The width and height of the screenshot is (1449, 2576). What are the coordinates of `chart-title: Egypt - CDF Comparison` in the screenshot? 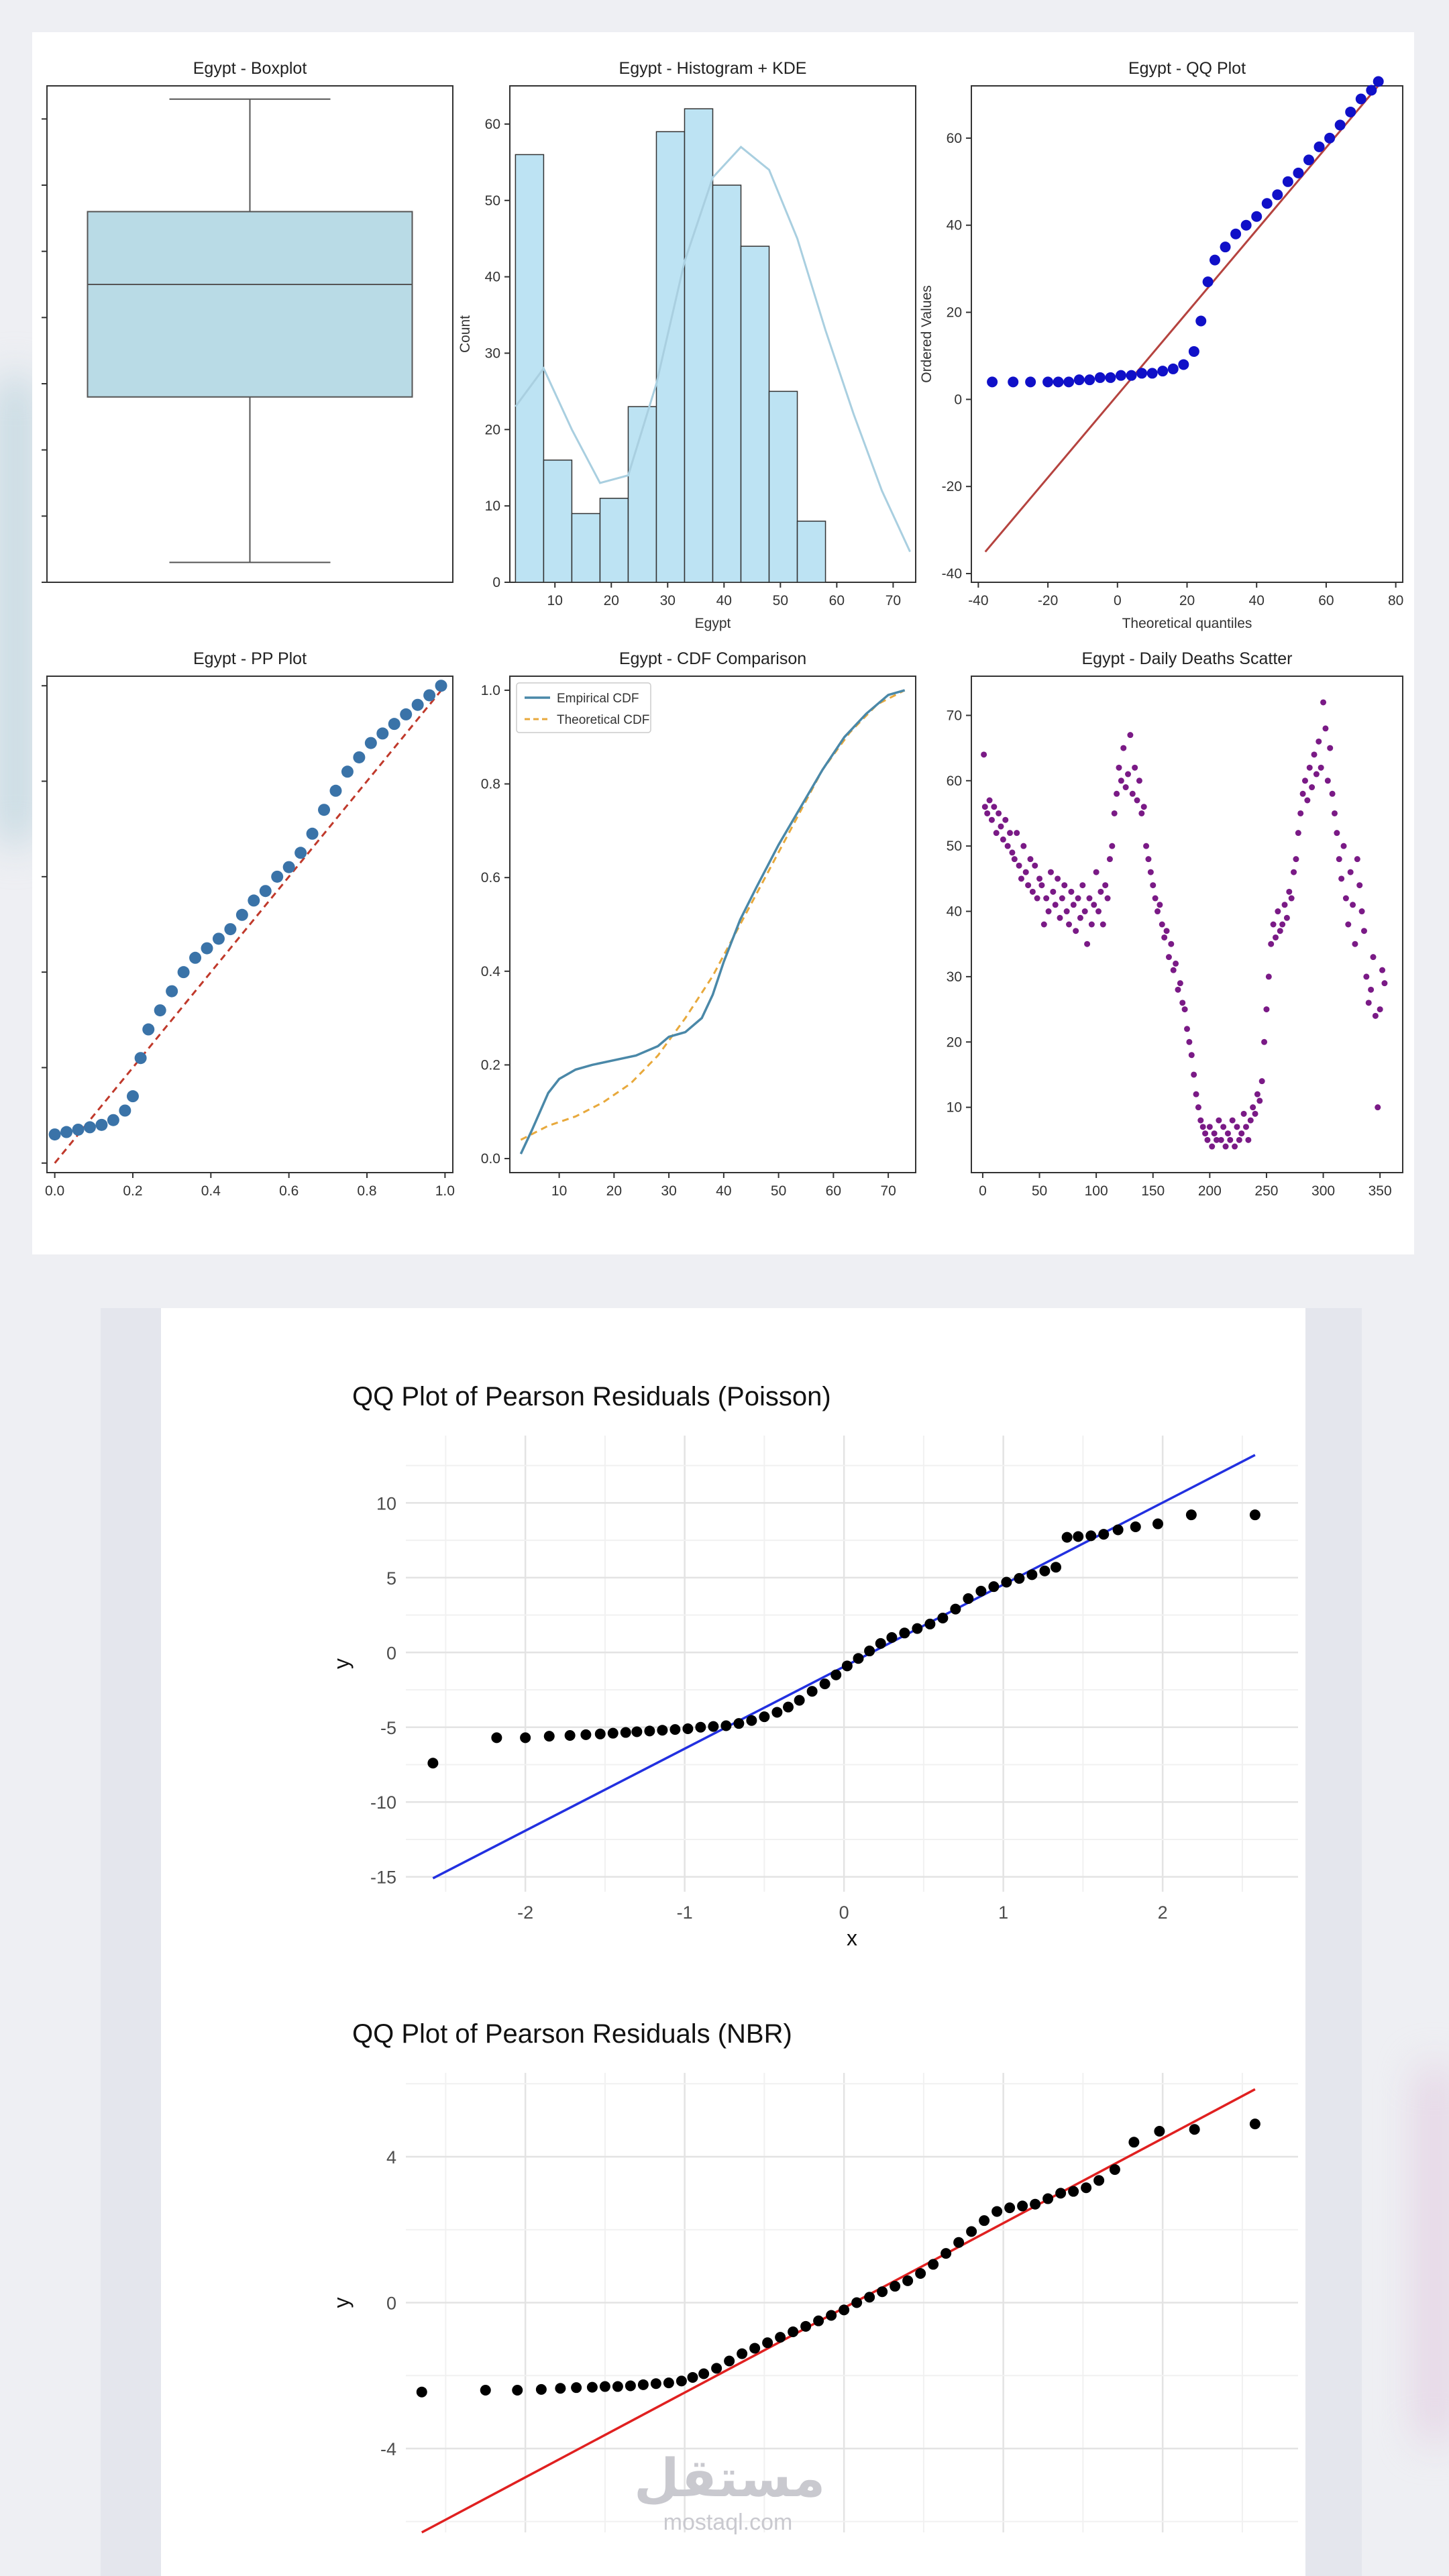 It's located at (712, 658).